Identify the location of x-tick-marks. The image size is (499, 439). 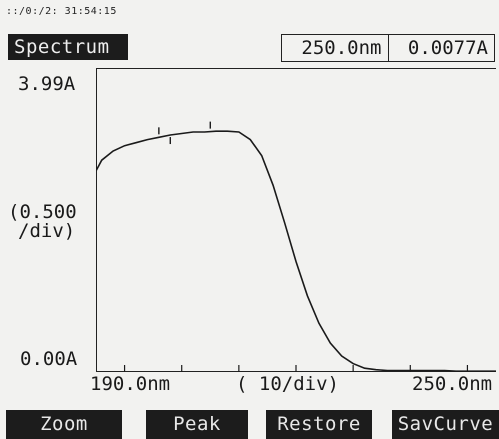
(296, 368).